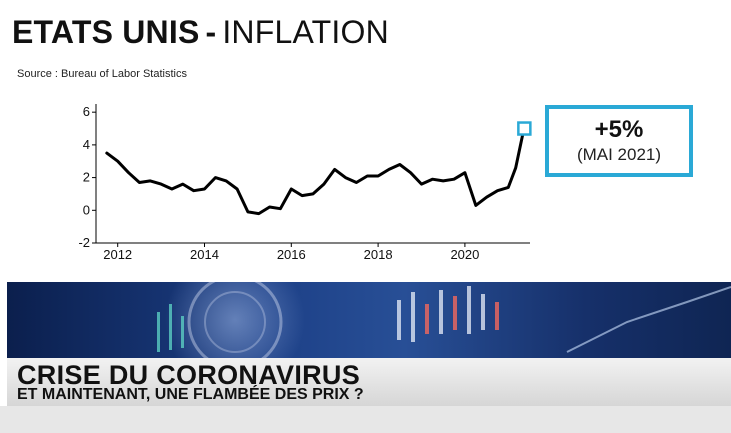 This screenshot has height=433, width=731. What do you see at coordinates (328, 319) in the screenshot?
I see `candlestick-graphic` at bounding box center [328, 319].